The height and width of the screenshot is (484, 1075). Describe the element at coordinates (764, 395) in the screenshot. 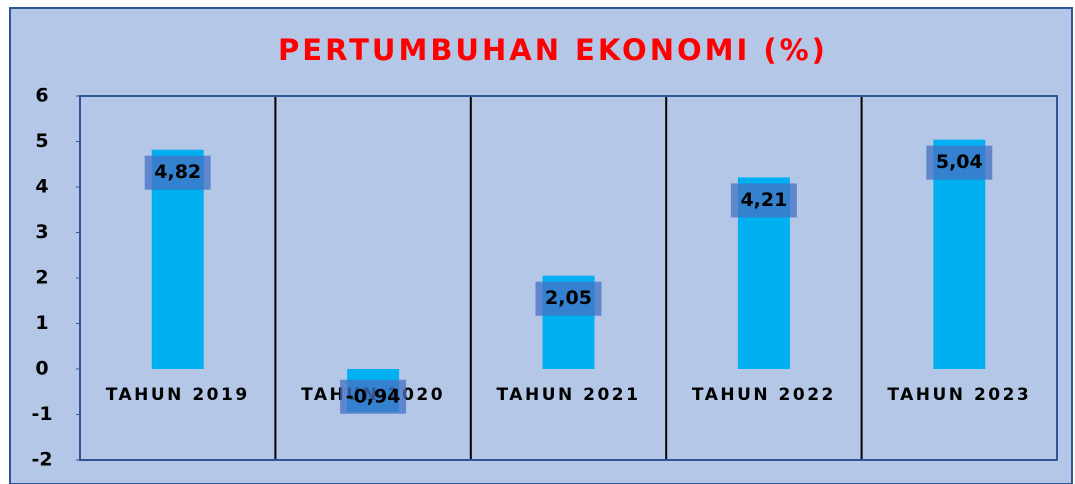

I see `x-tick-label: TAHUN 2022` at that location.